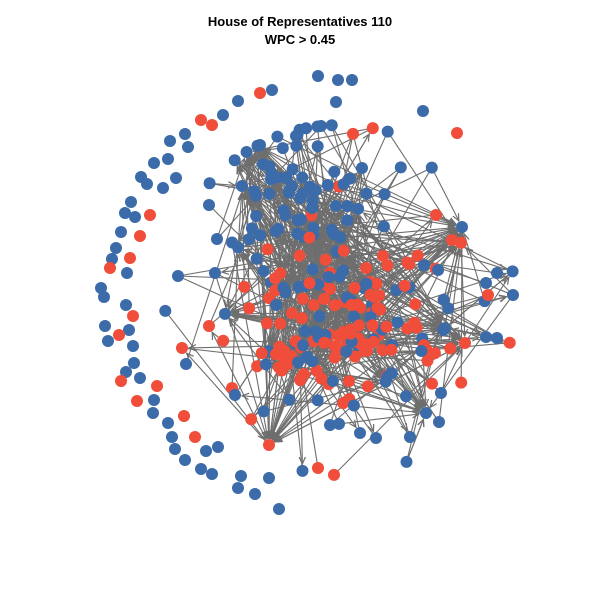 The height and width of the screenshot is (600, 600). What do you see at coordinates (300, 21) in the screenshot?
I see `chart-title-line-1: House of Representatives 110` at bounding box center [300, 21].